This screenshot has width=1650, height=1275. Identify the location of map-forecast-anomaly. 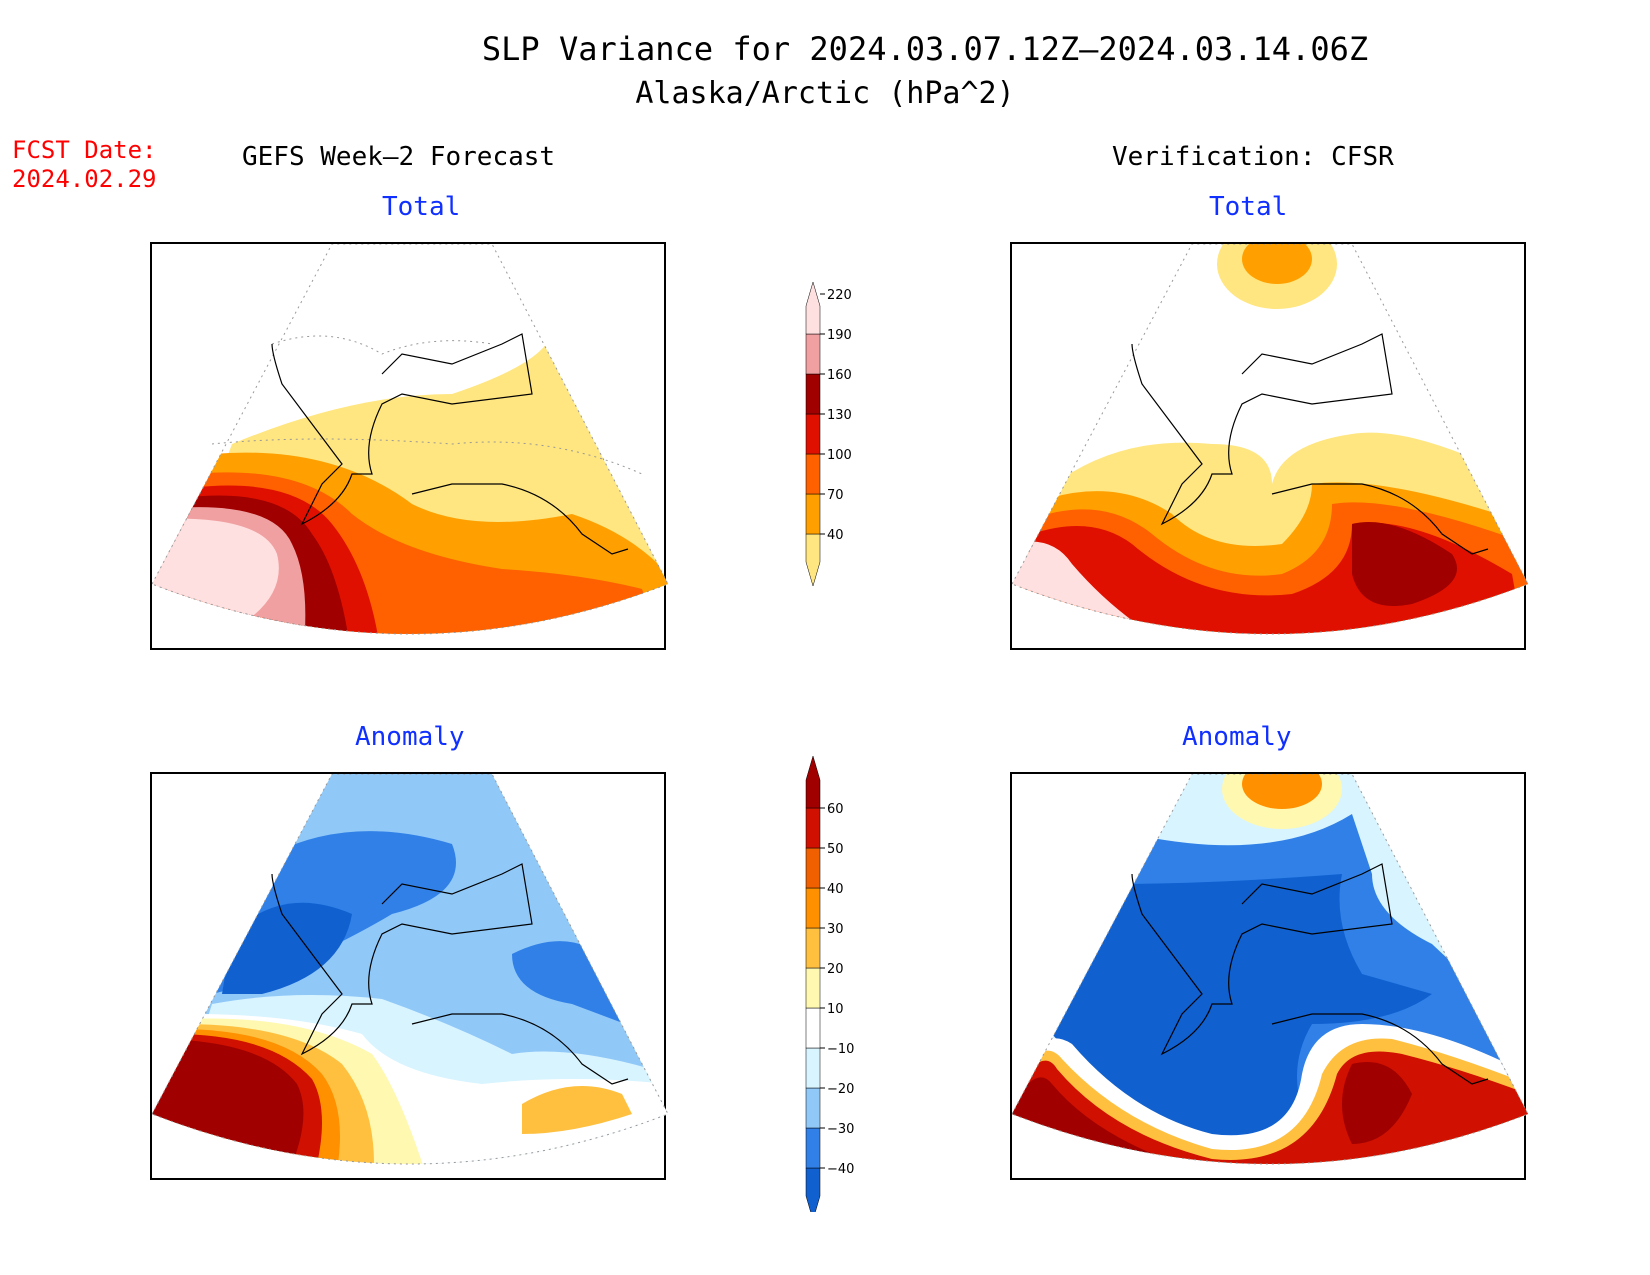
(409, 976).